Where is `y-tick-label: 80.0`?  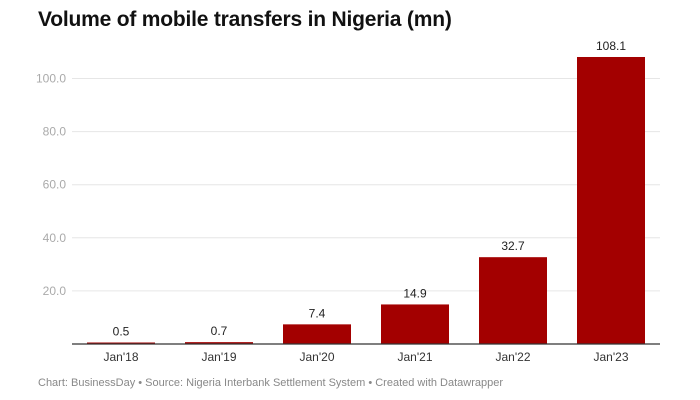
y-tick-label: 80.0 is located at coordinates (55, 132).